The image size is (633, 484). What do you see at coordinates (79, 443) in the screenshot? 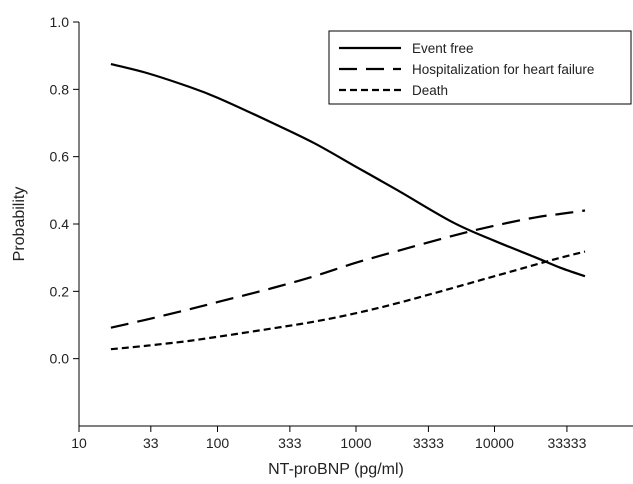
I see `x-tick-label: 10` at bounding box center [79, 443].